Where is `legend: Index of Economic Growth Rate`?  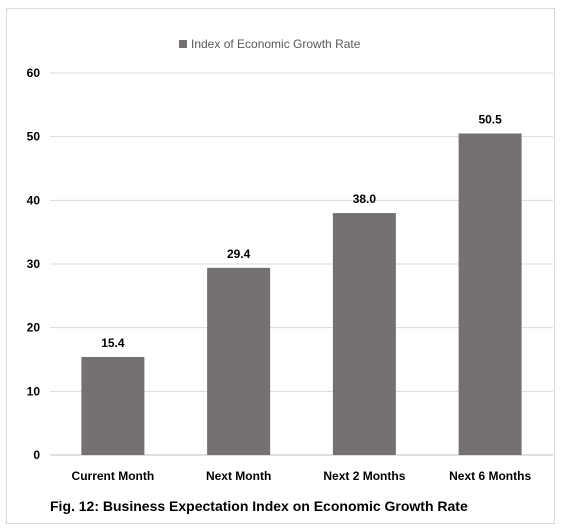 legend: Index of Economic Growth Rate is located at coordinates (270, 44).